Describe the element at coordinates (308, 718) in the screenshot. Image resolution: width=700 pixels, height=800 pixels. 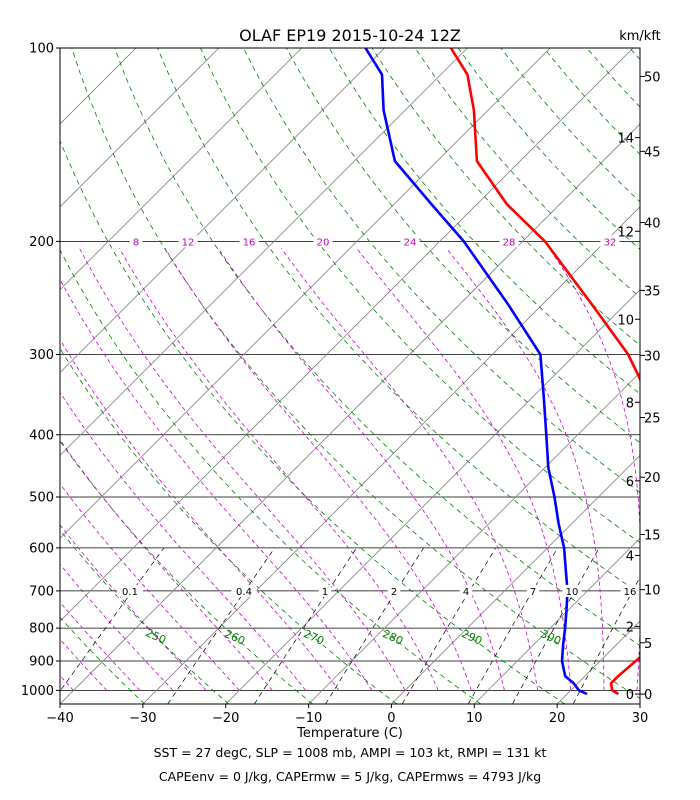
I see `temperature-tick-label: −10` at that location.